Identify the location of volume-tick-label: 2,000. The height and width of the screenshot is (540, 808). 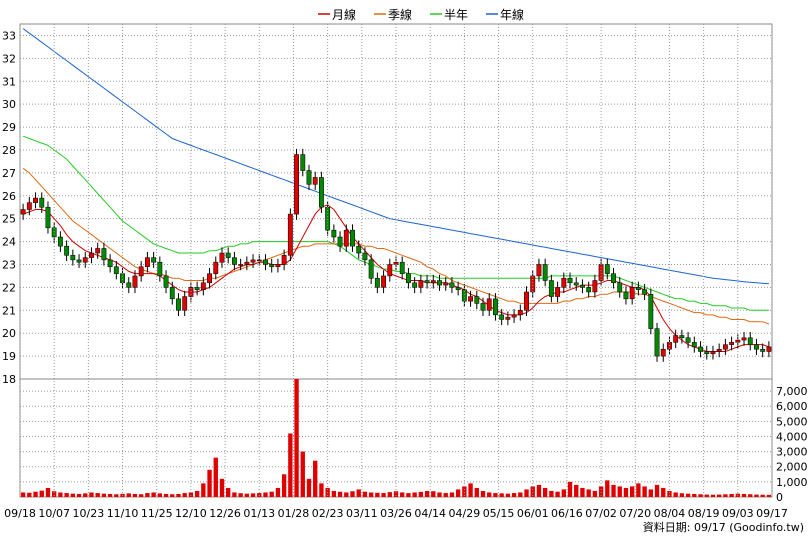
(792, 467).